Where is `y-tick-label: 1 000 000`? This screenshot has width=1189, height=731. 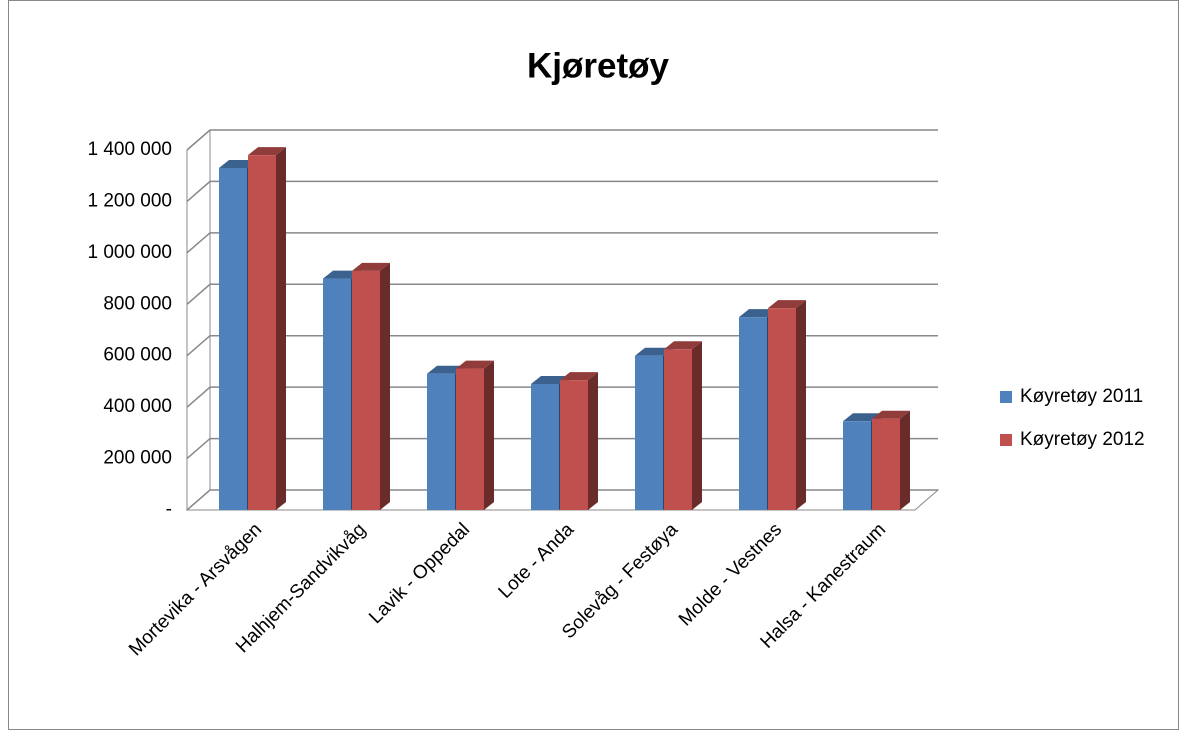
y-tick-label: 1 000 000 is located at coordinates (129, 252).